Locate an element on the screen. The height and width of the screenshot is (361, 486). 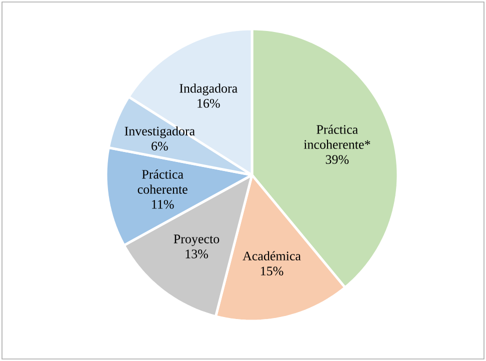
data-label: 11% is located at coordinates (163, 204).